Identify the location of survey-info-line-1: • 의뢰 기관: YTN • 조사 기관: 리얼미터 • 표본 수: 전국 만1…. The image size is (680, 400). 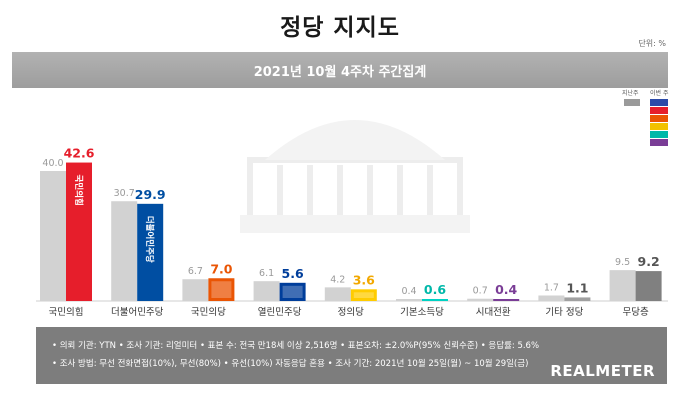
(296, 346).